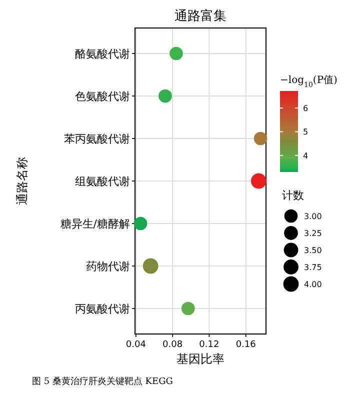 The height and width of the screenshot is (397, 360). What do you see at coordinates (200, 16) in the screenshot?
I see `chart-title: 通路富集` at bounding box center [200, 16].